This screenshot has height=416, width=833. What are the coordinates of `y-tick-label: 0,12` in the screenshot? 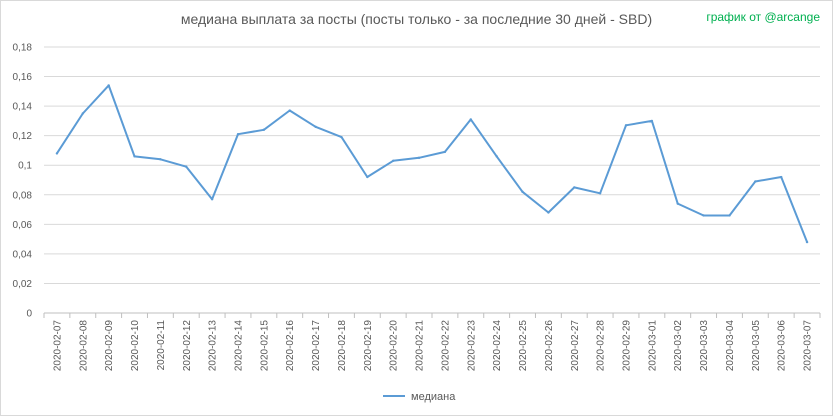 It's located at (23, 136).